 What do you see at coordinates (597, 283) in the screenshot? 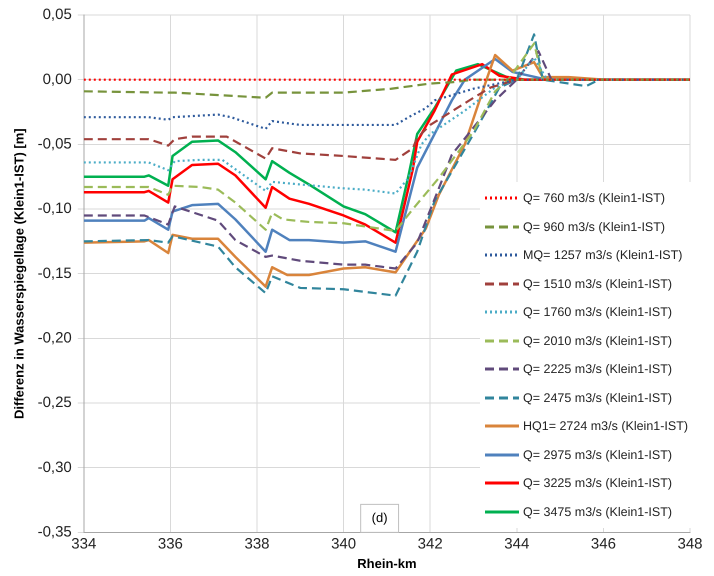
I see `legend-label: Q= 1510 m3/s (Klein1-IST)` at bounding box center [597, 283].